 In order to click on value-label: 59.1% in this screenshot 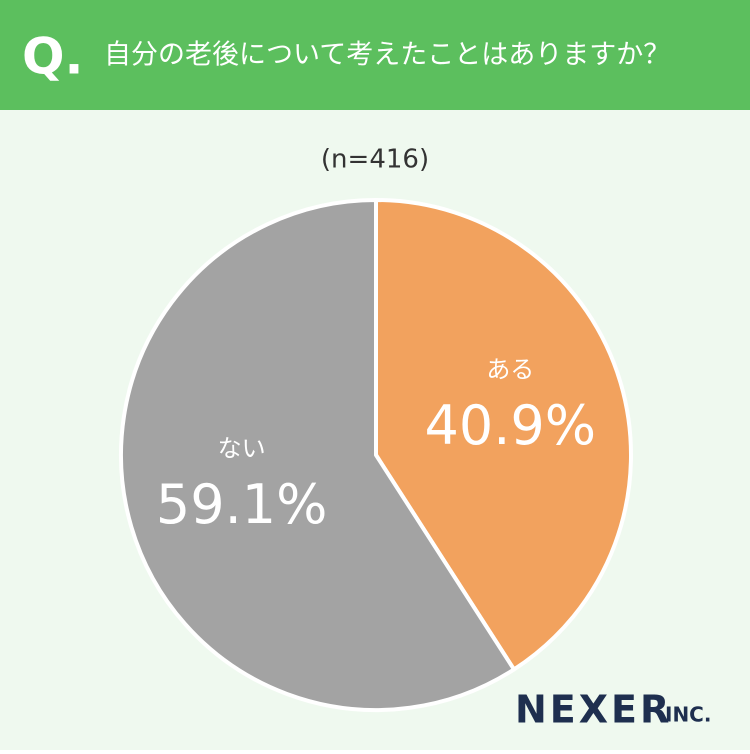, I will do `click(242, 504)`.